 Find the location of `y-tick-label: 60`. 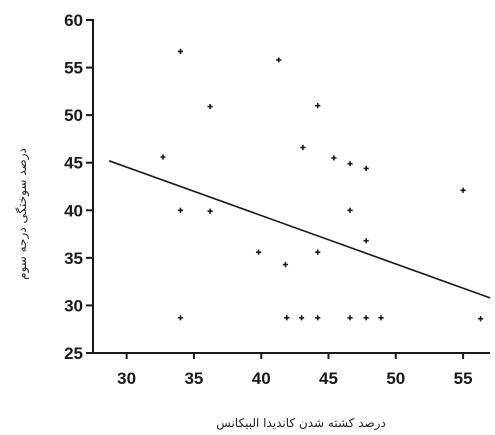

y-tick-label: 60 is located at coordinates (73, 20).